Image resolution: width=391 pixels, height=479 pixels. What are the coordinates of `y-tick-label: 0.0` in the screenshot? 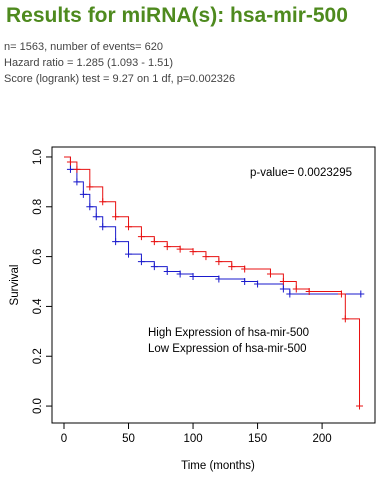 It's located at (38, 406).